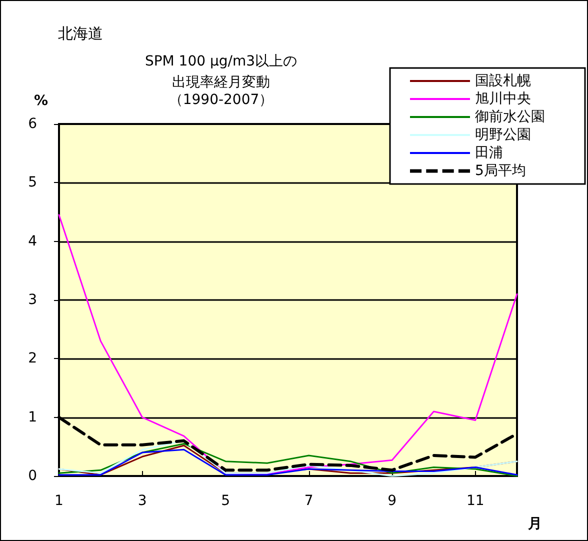 This screenshot has height=541, width=588. I want to click on x-axis-title: 月, so click(534, 524).